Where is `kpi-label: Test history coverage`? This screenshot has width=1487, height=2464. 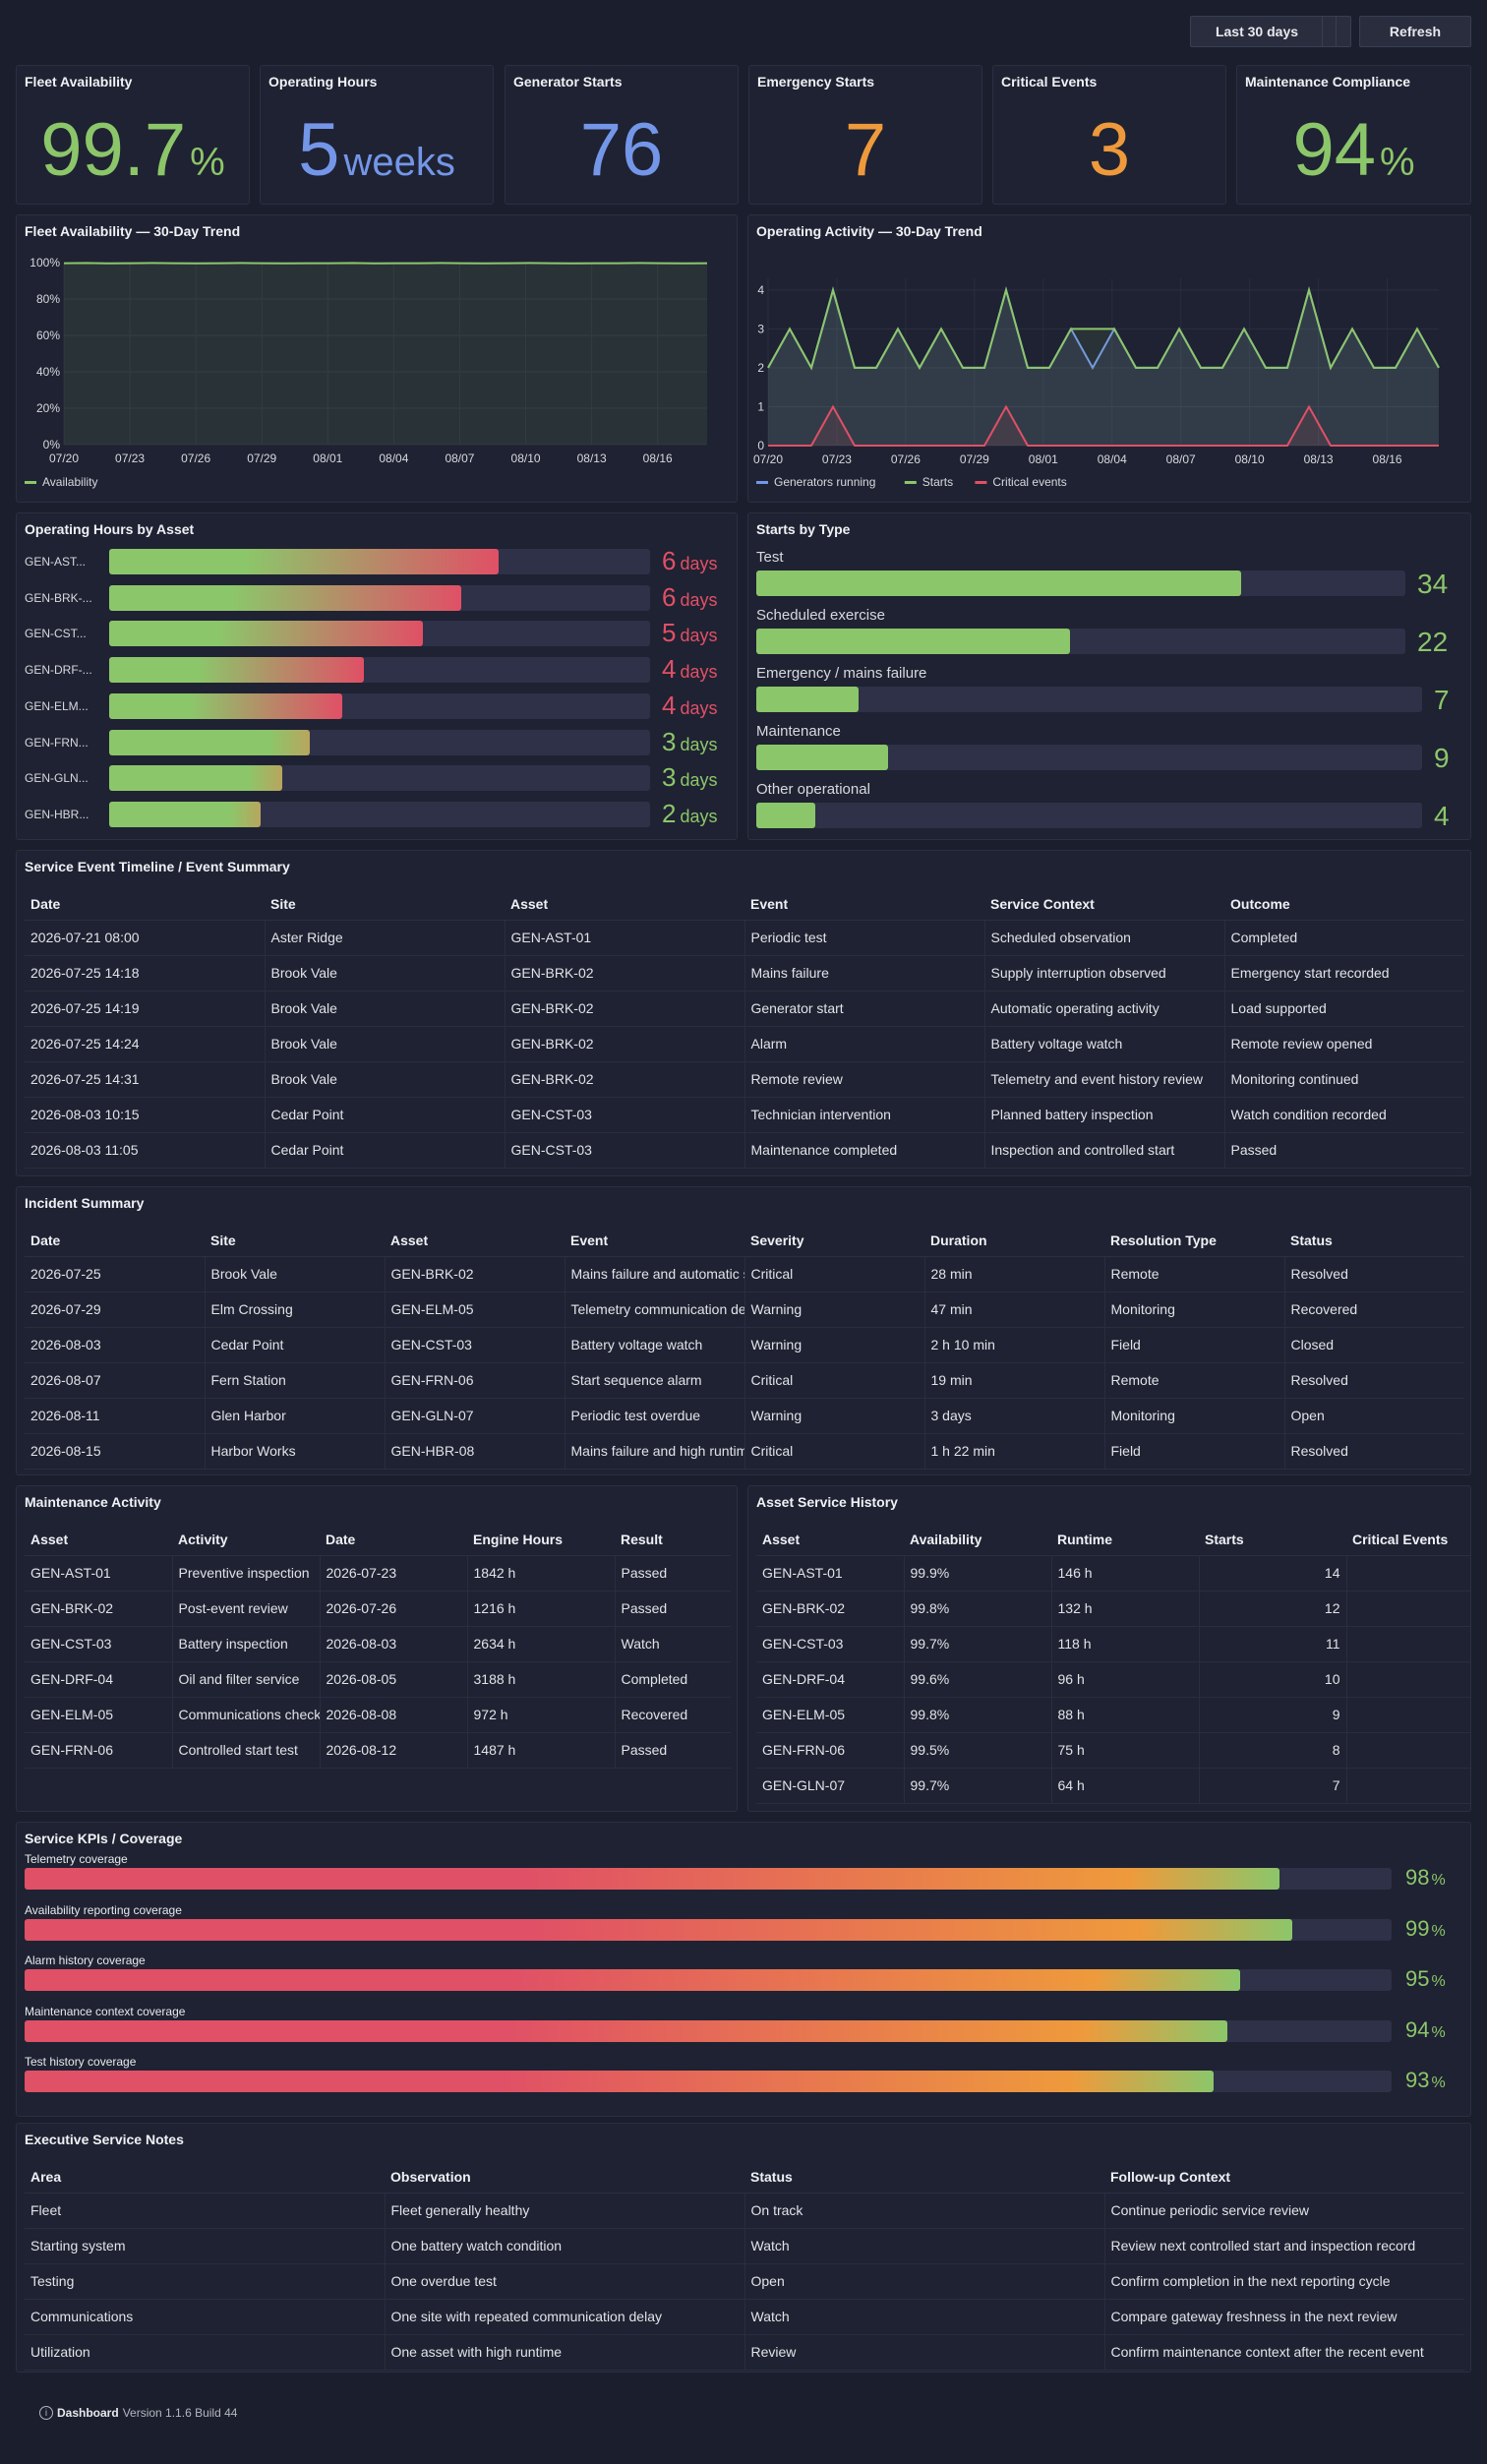 kpi-label: Test history coverage is located at coordinates (81, 2062).